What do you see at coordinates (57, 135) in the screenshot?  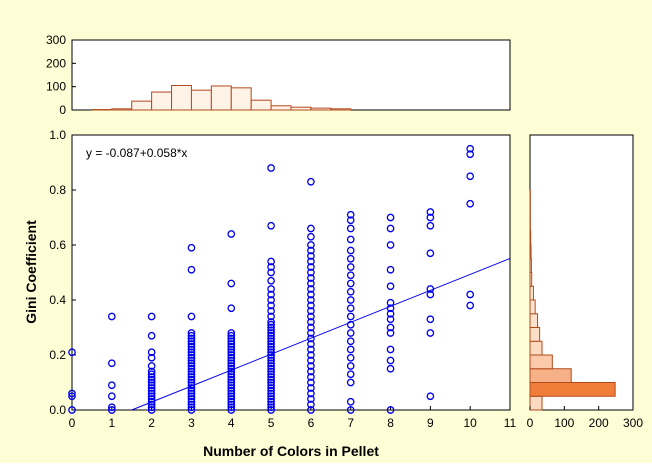 I see `y-tick-label: 1.0` at bounding box center [57, 135].